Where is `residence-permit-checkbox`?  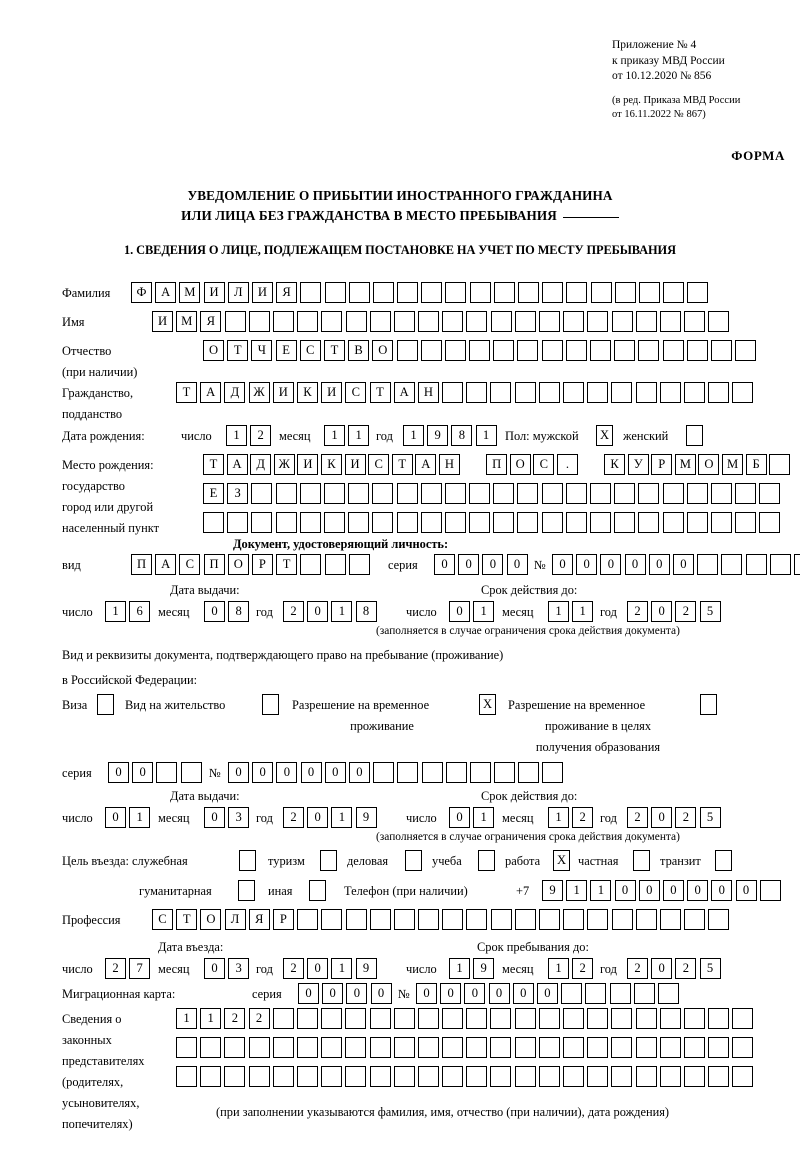 residence-permit-checkbox is located at coordinates (270, 704).